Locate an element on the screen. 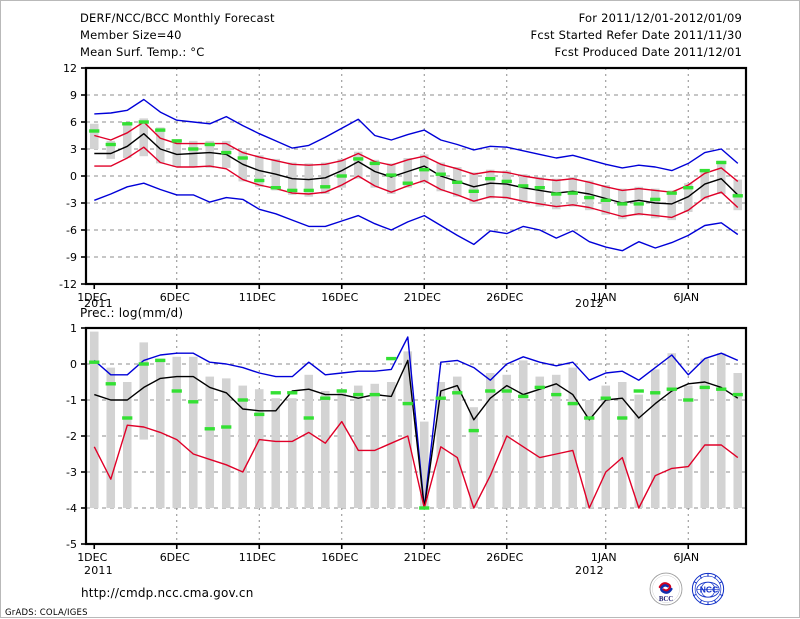  y-tick-label: 1 is located at coordinates (73, 328).